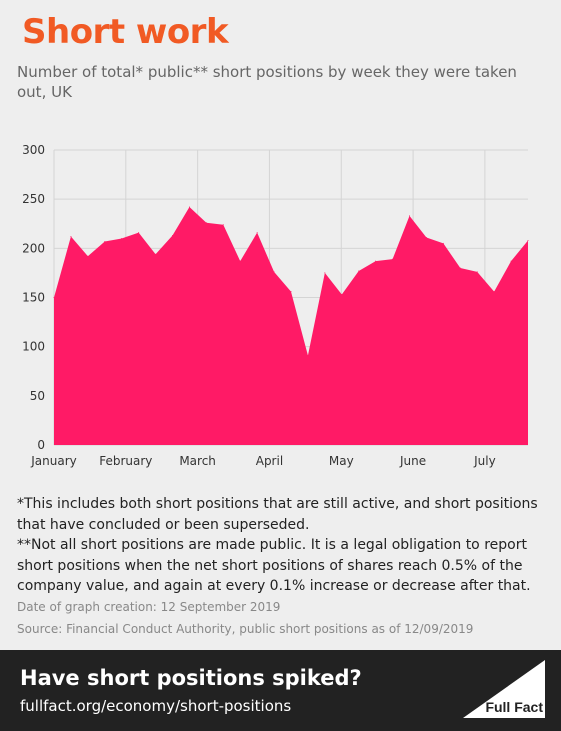  I want to click on full-fact-logo: Full Fact, so click(504, 689).